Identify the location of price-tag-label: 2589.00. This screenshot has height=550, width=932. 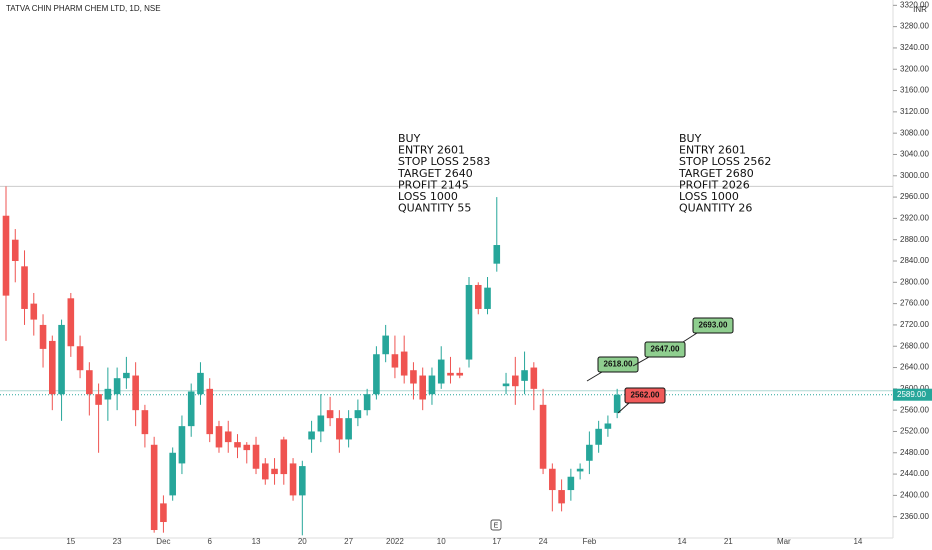
(911, 394).